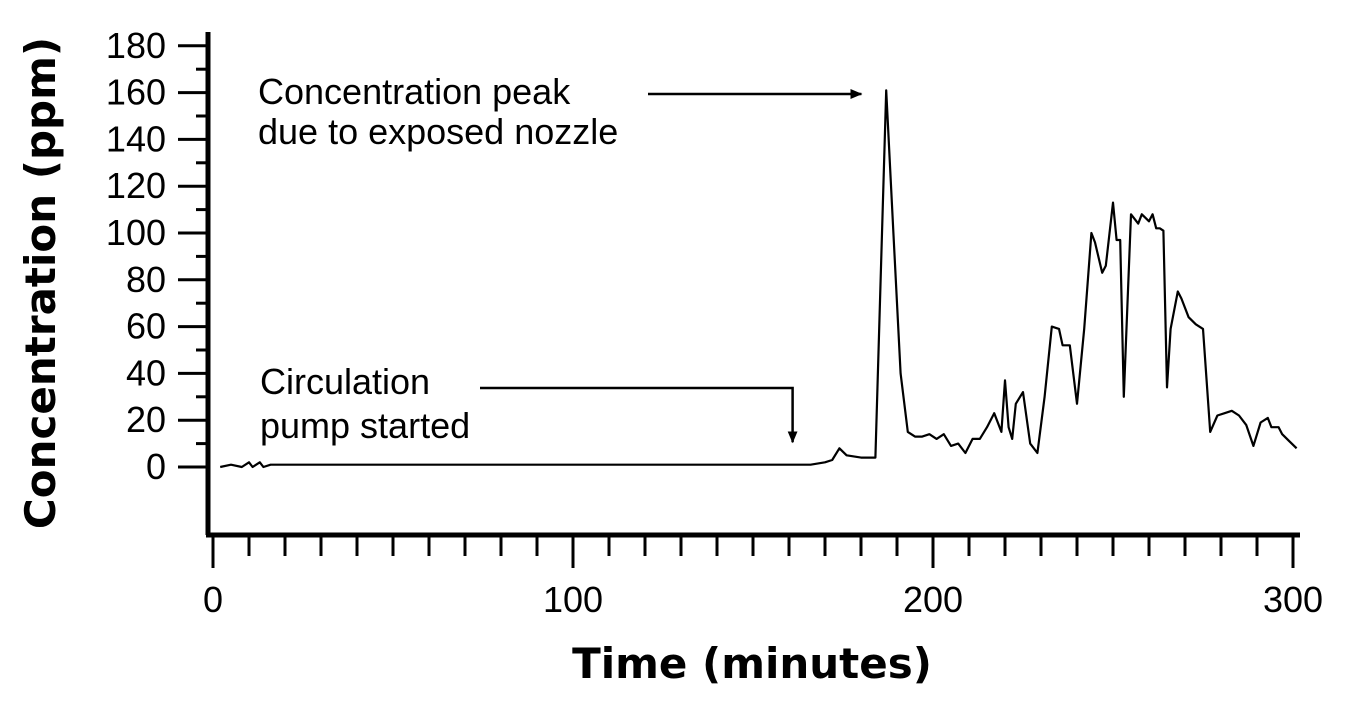  What do you see at coordinates (438, 131) in the screenshot?
I see `peak-annotation-text: due to exposed nozzle` at bounding box center [438, 131].